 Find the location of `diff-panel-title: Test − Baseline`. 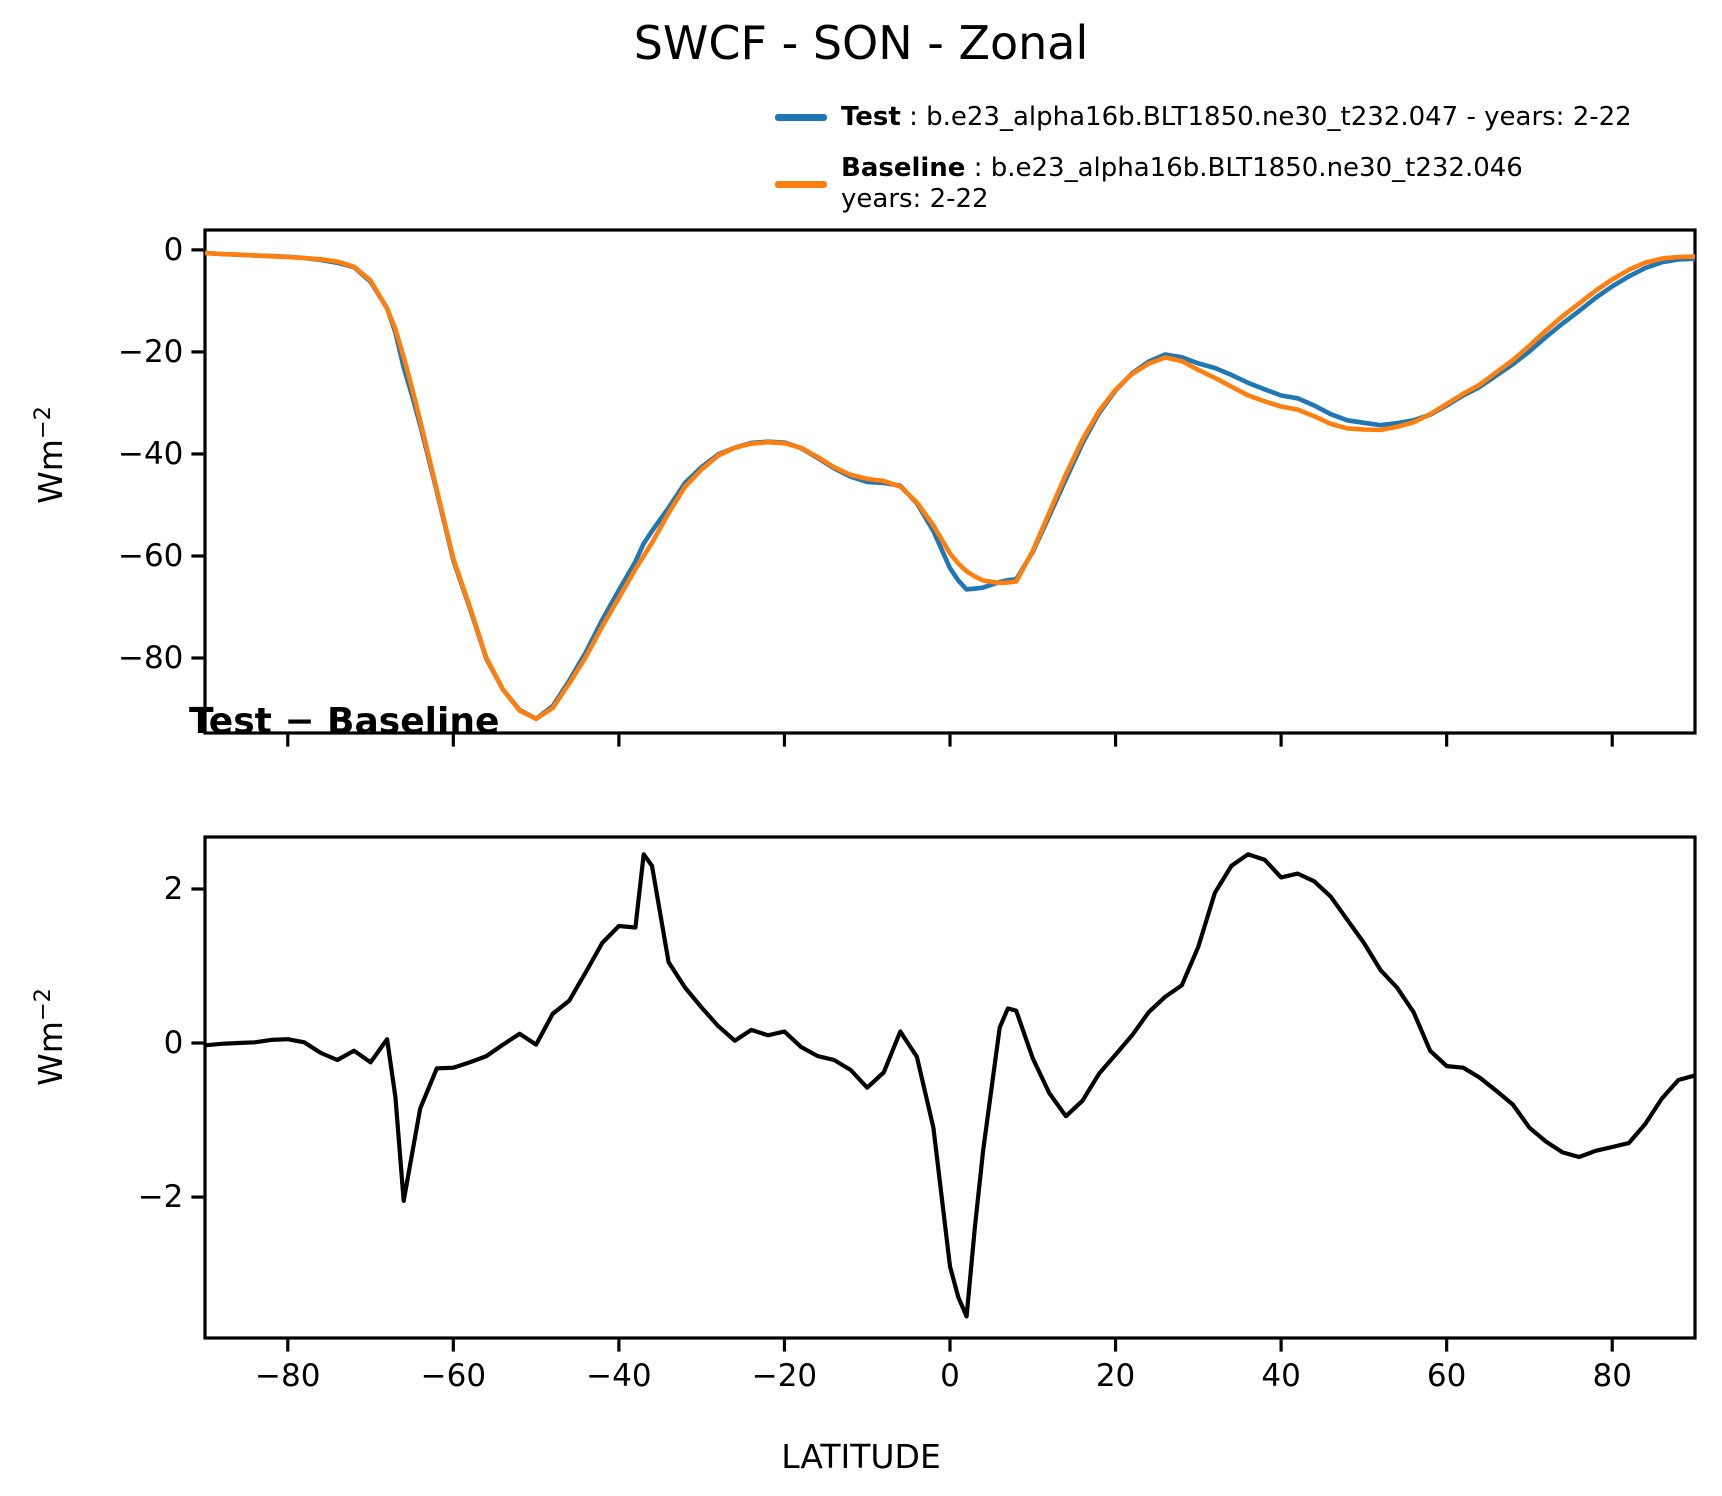

diff-panel-title: Test − Baseline is located at coordinates (344, 721).